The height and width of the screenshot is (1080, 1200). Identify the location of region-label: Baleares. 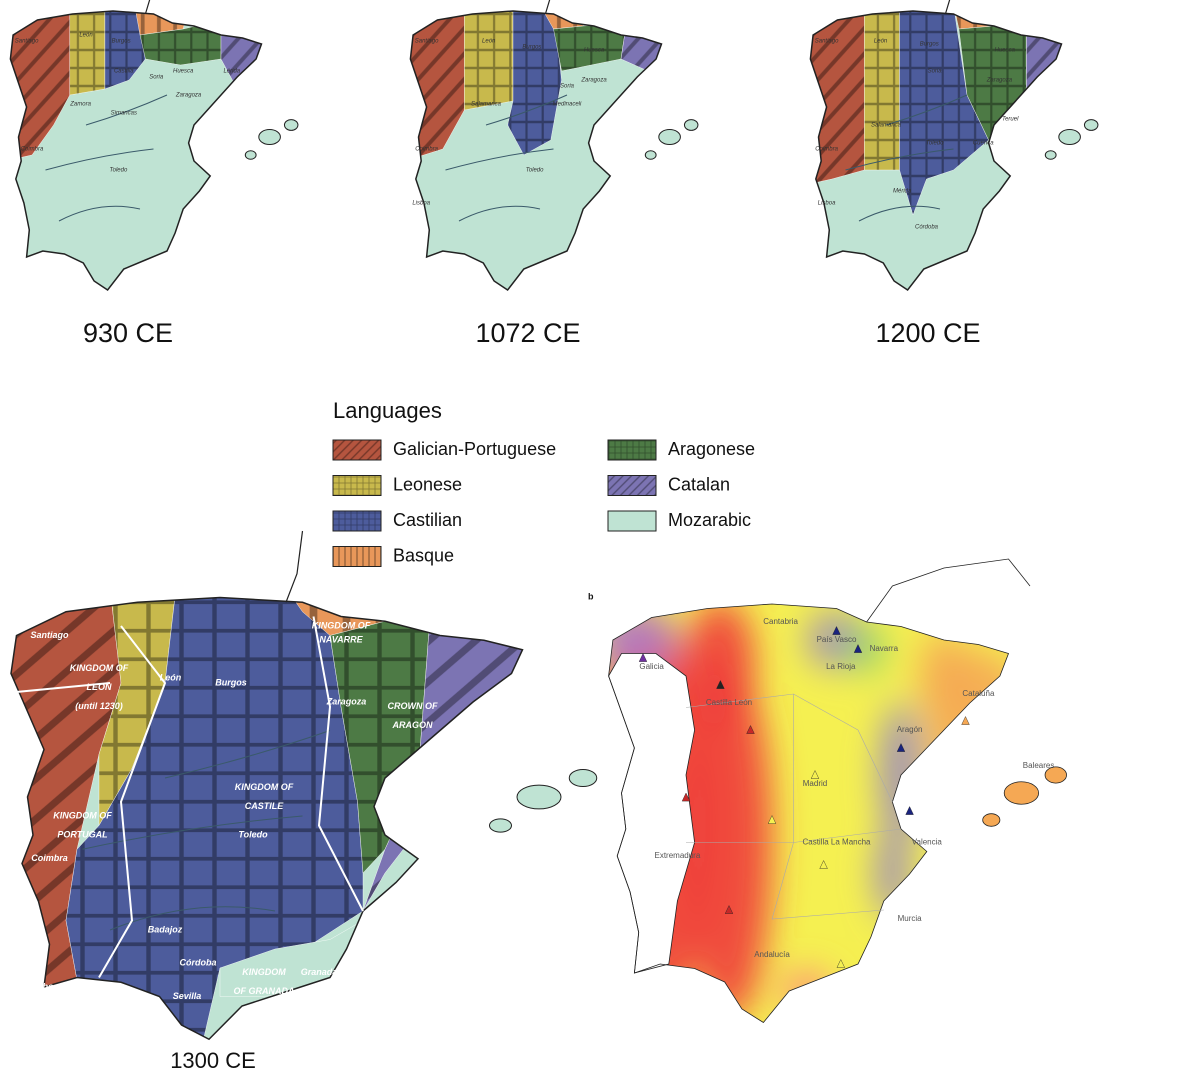
(1039, 765).